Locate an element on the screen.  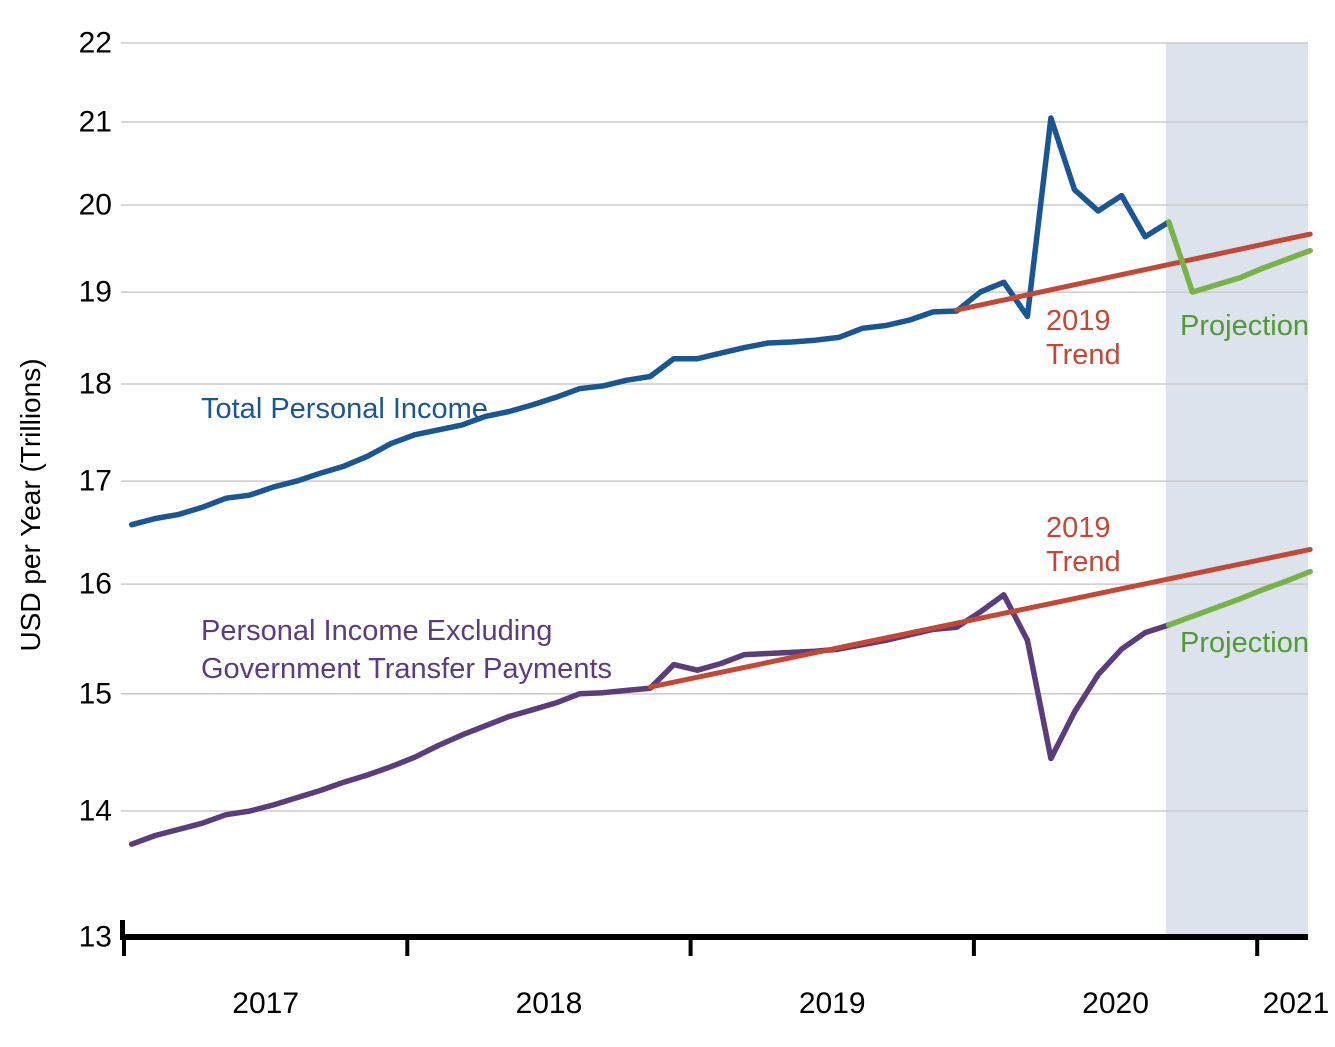
series-personal-income-excluding-government-transfer-payments-projection is located at coordinates (1239, 598).